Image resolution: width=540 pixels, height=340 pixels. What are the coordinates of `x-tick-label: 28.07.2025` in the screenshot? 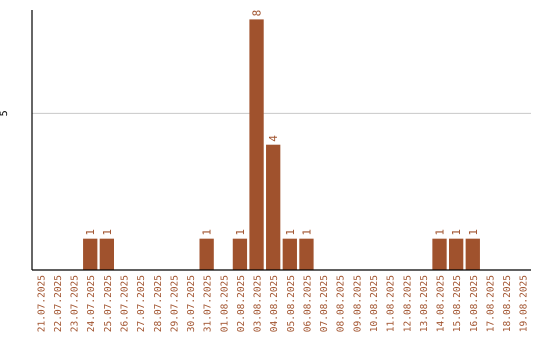 It's located at (158, 303).